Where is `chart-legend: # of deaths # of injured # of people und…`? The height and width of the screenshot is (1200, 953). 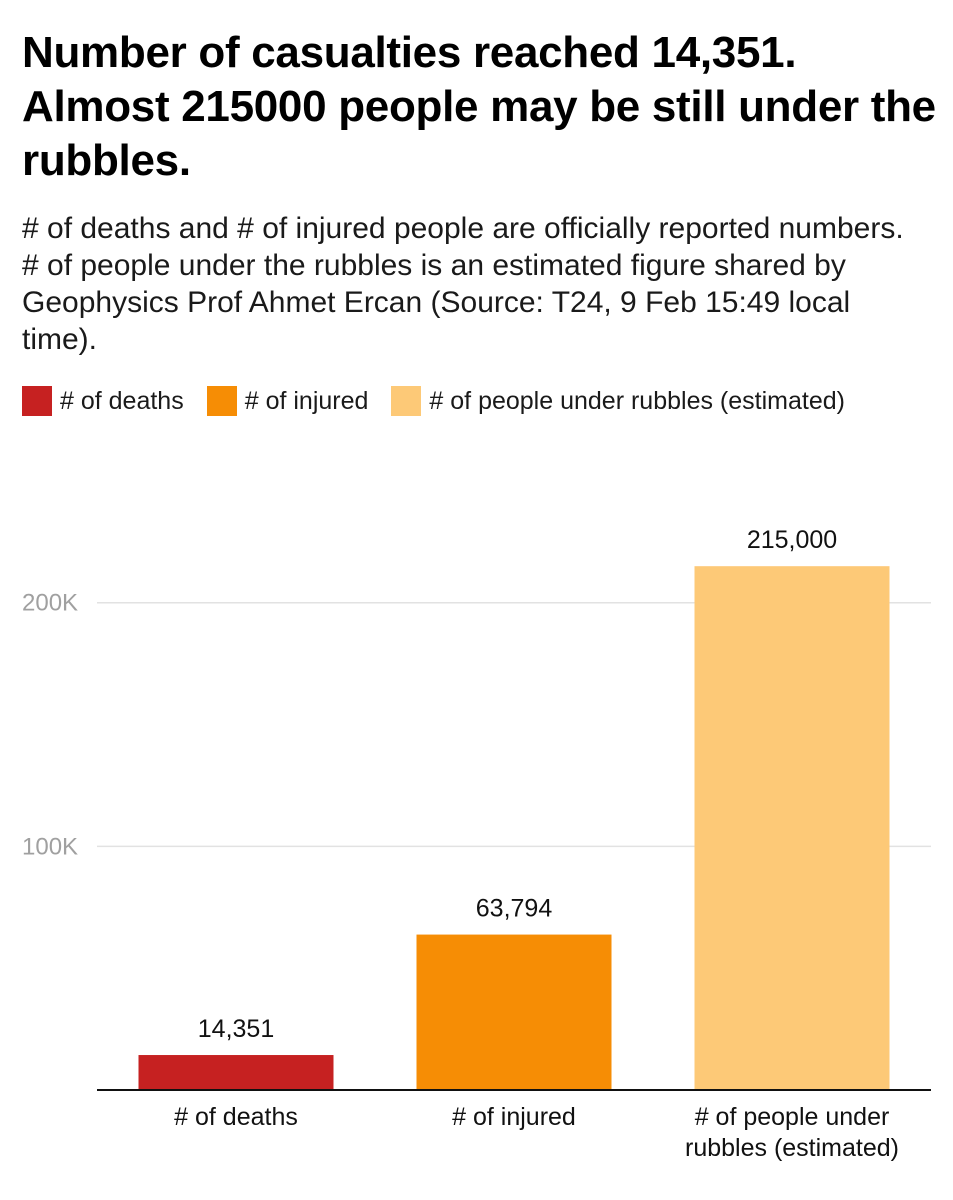 chart-legend: # of deaths # of injured # of people und… is located at coordinates (445, 401).